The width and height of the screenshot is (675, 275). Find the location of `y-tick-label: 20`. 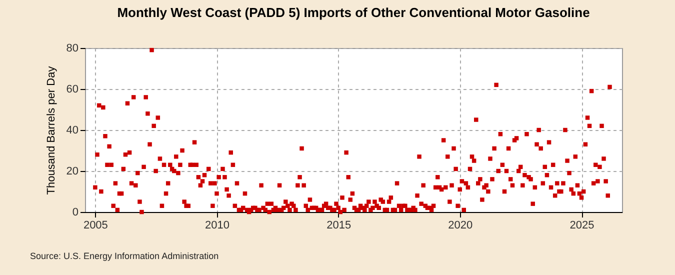

y-tick-label: 20 is located at coordinates (72, 172).